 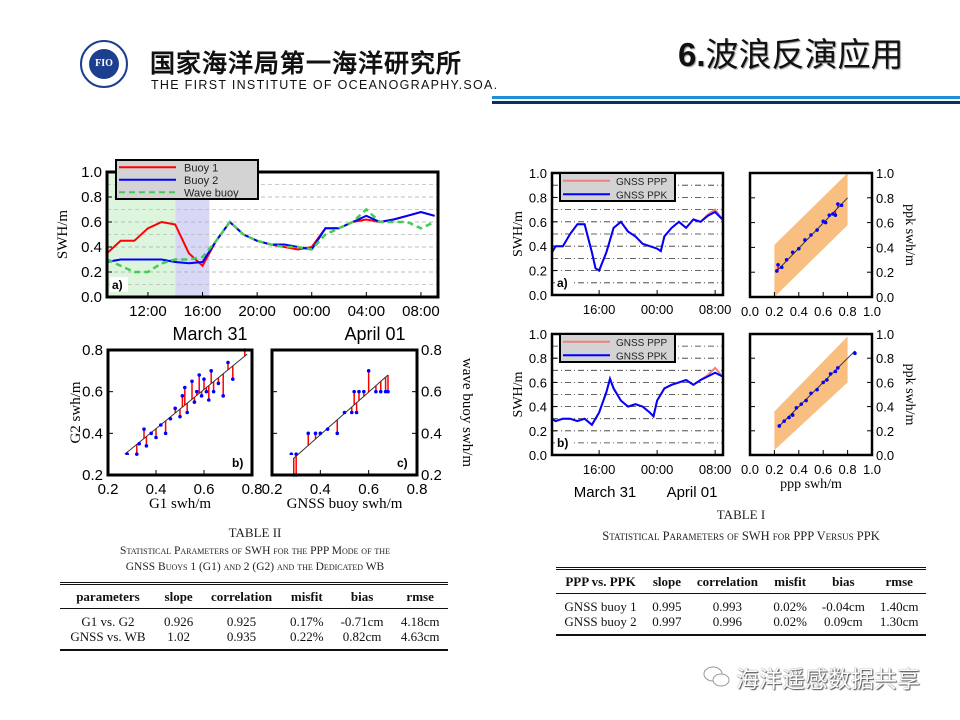 I want to click on plot-frame, so click(x=344, y=412).